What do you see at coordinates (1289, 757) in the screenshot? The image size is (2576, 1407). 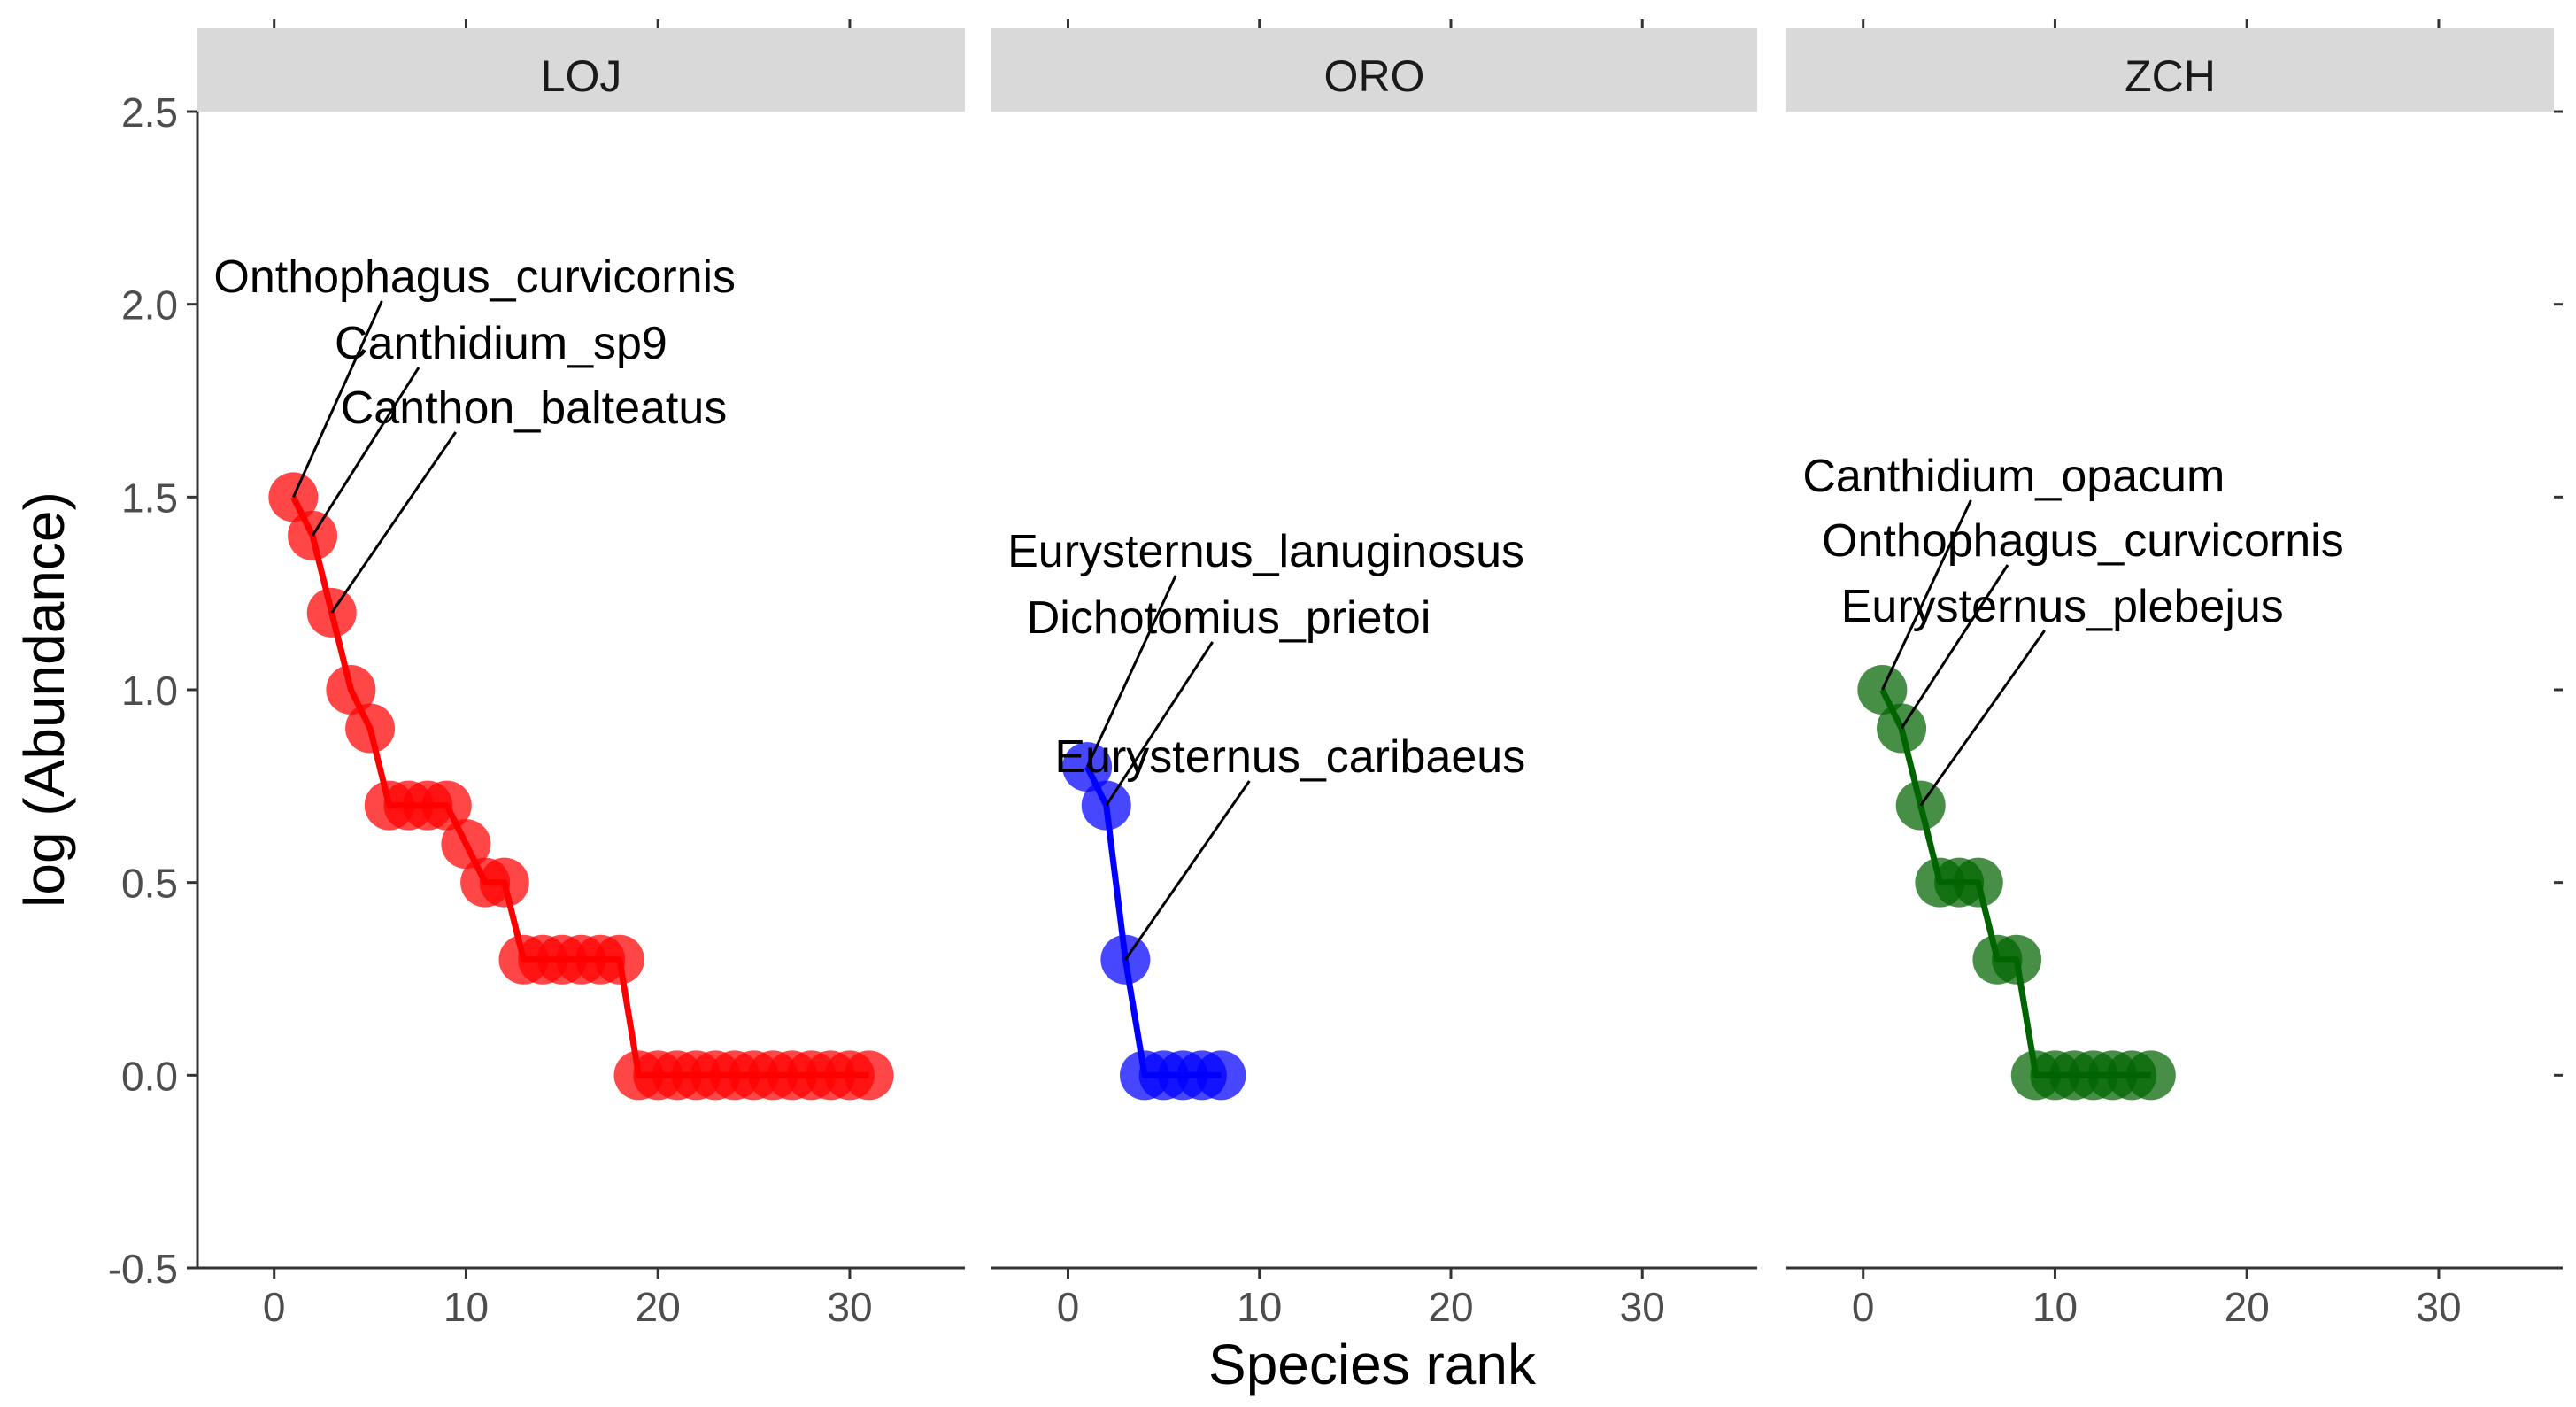 I see `species-label: Eurysternus_caribaeus` at bounding box center [1289, 757].